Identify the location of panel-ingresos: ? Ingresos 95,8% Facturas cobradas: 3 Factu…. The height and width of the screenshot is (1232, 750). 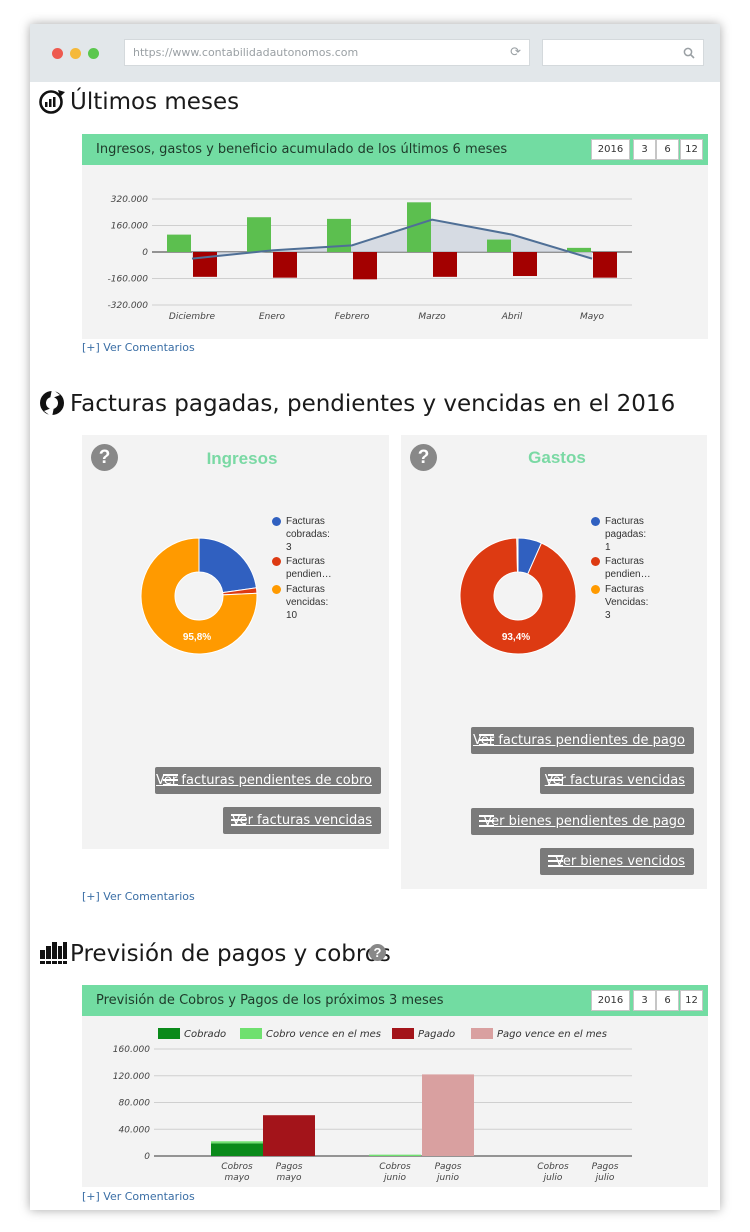
(235, 642).